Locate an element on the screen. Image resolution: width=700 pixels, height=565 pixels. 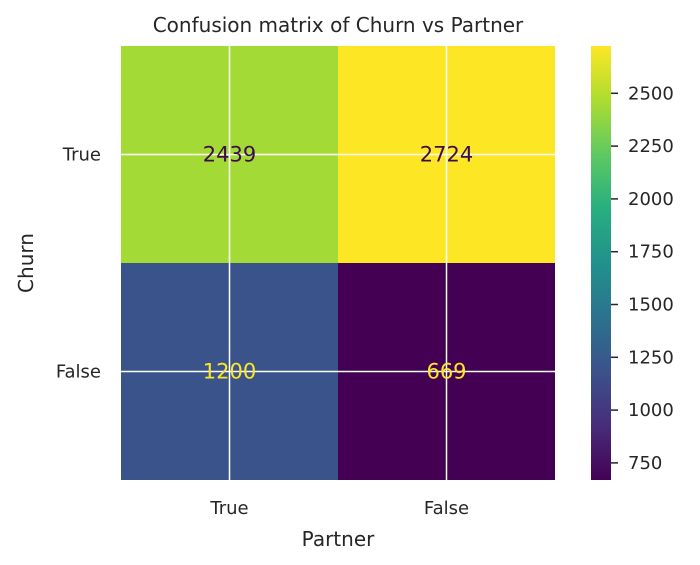
chart-title: Confusion matrix of Churn vs Partner is located at coordinates (338, 25).